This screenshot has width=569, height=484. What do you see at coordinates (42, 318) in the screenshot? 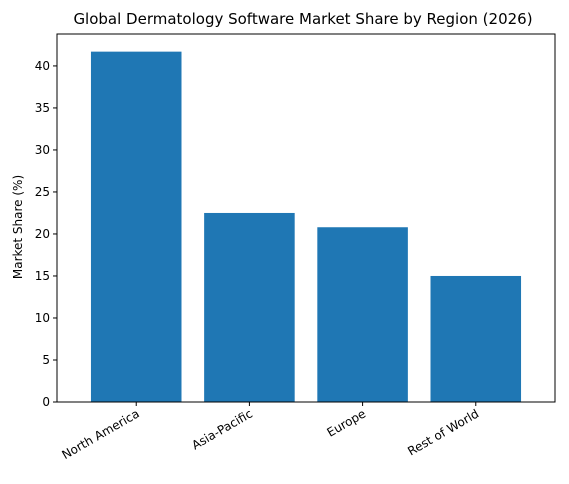
I see `y-tick-label: 10` at bounding box center [42, 318].